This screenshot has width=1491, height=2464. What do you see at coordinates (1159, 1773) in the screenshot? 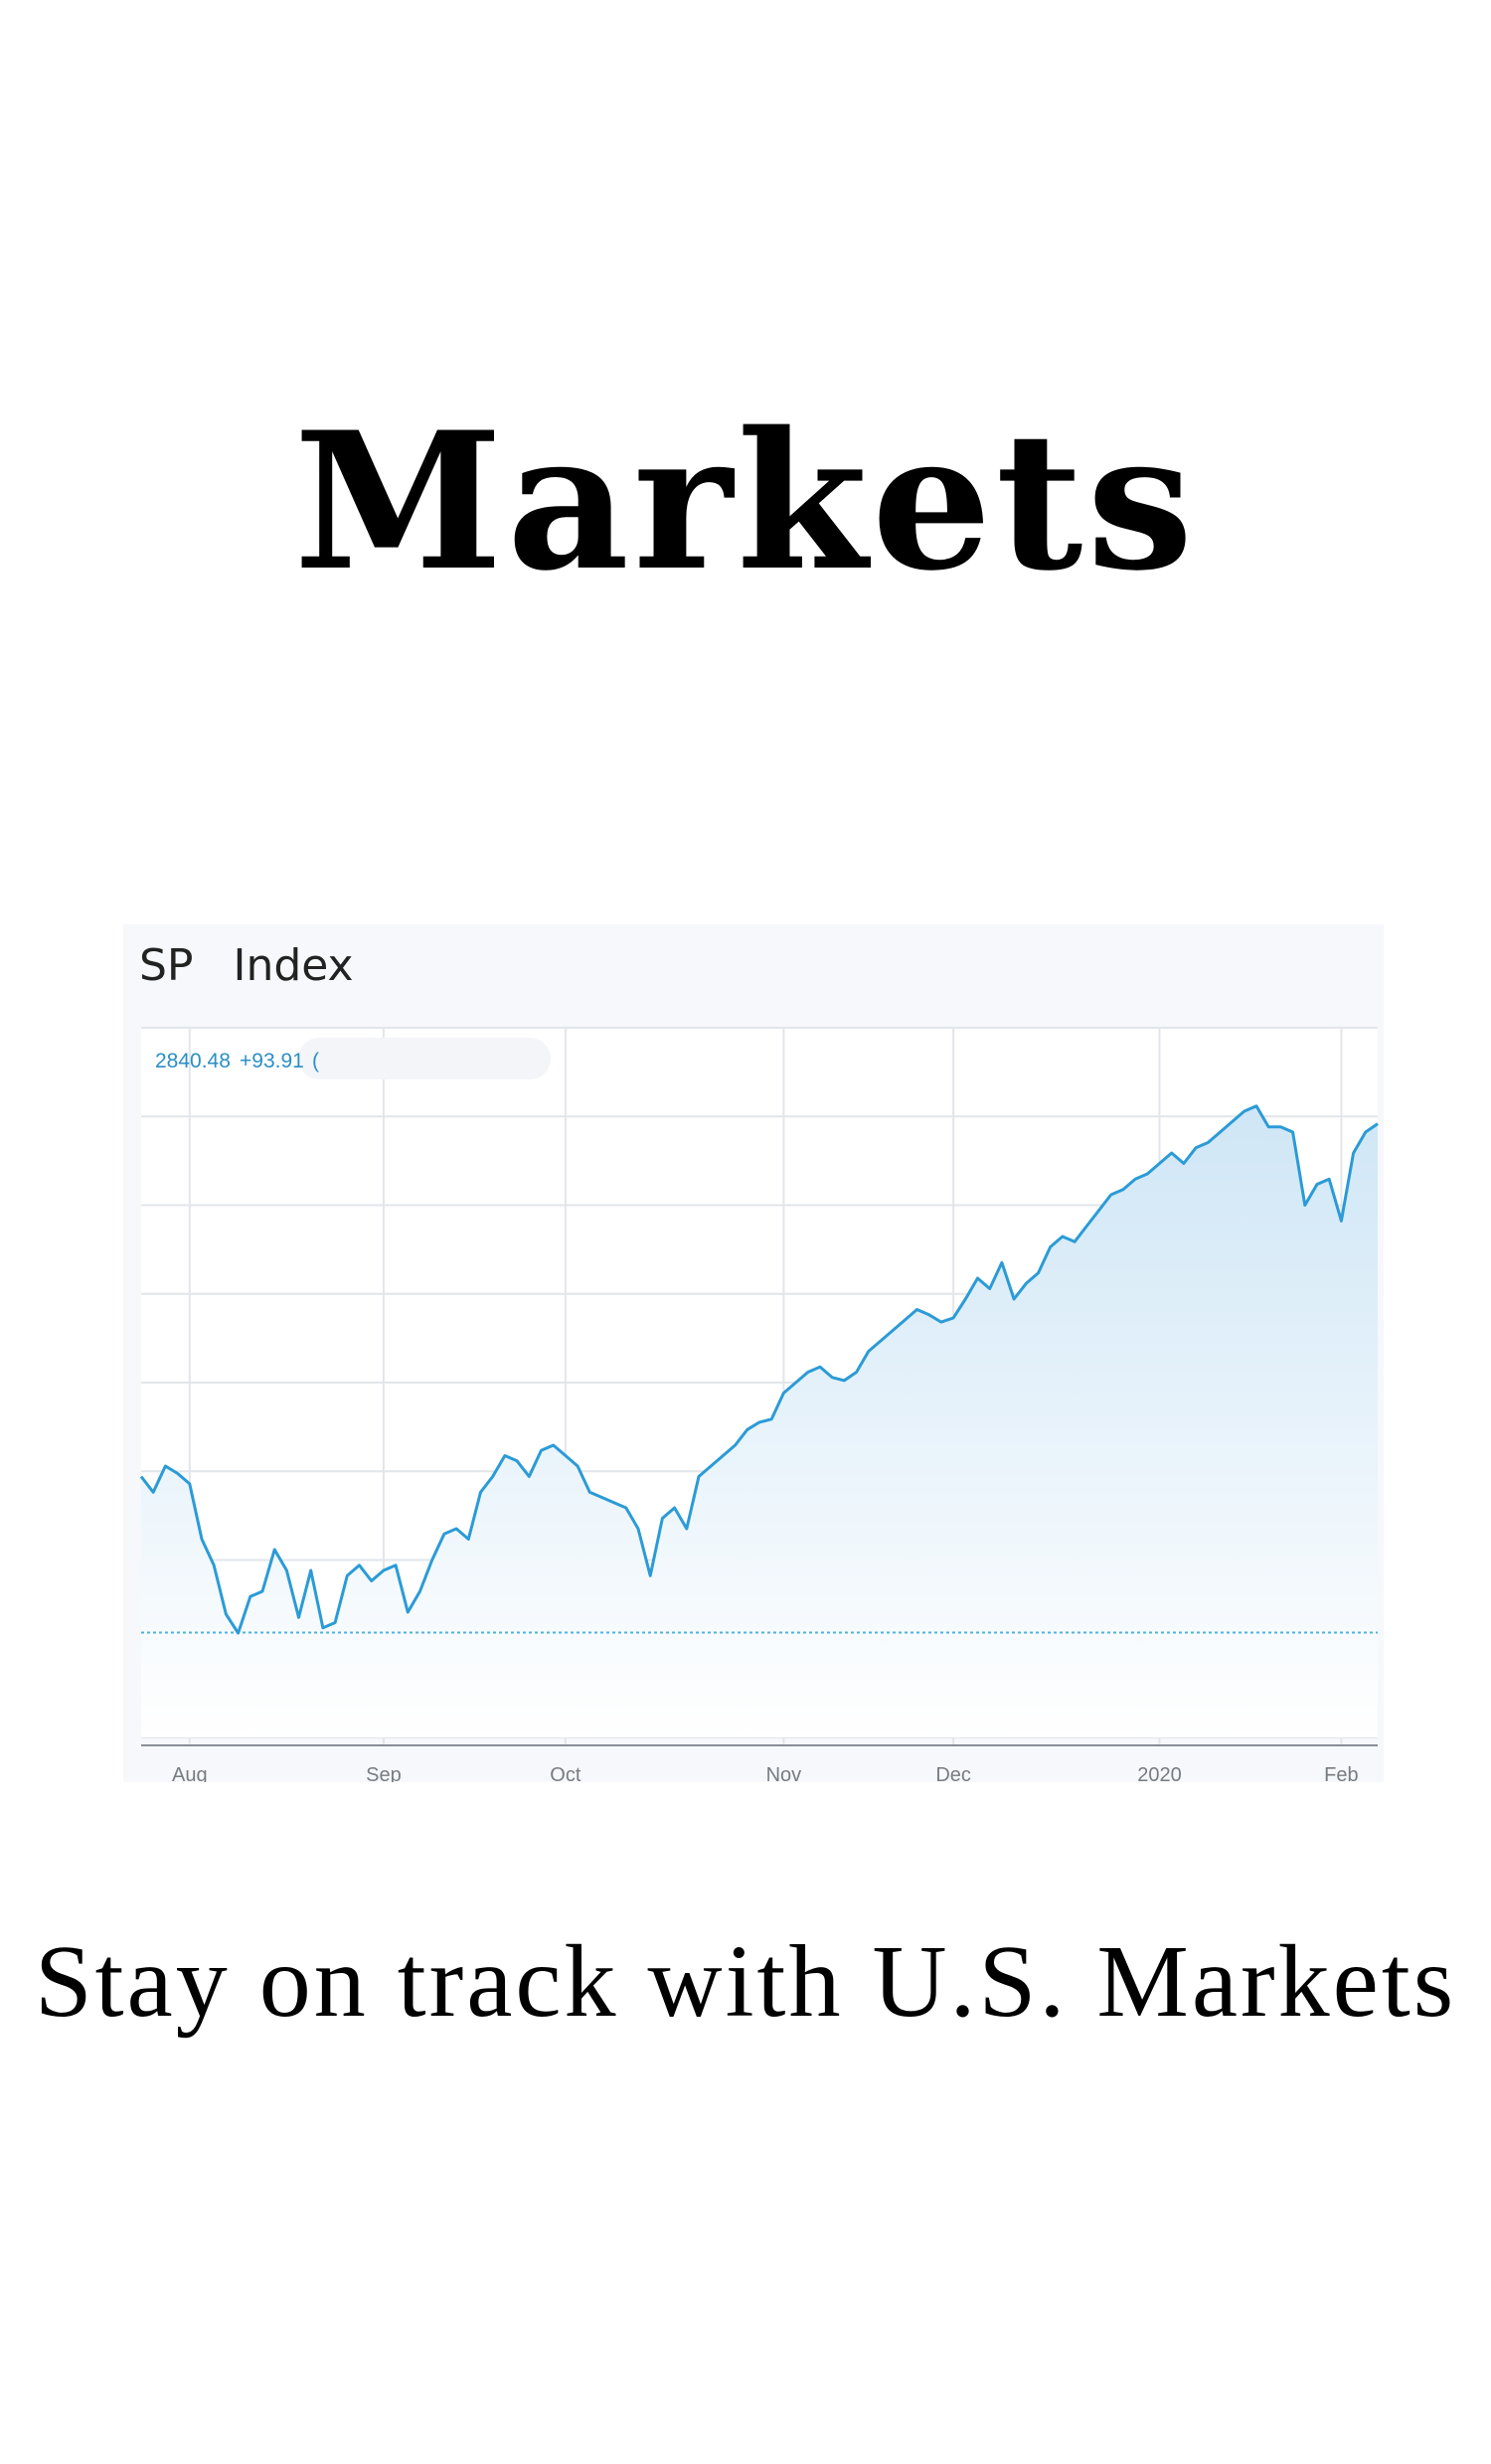
I see `x-tick-label: 2020` at bounding box center [1159, 1773].